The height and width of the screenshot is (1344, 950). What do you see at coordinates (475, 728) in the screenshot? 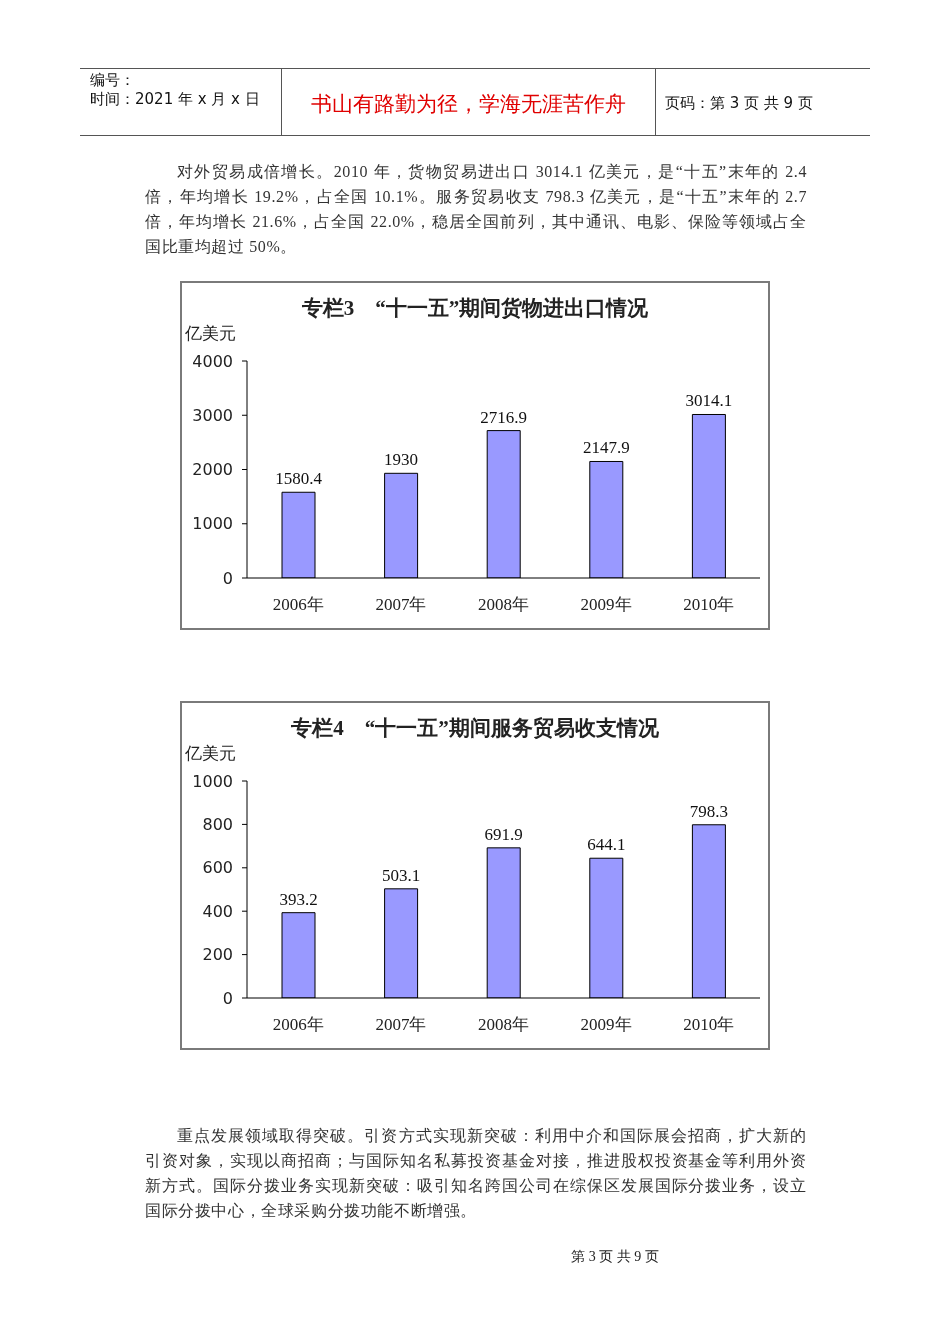
I see `chart-title: 专栏4 “十一五”期间服务贸易收支情况` at bounding box center [475, 728].